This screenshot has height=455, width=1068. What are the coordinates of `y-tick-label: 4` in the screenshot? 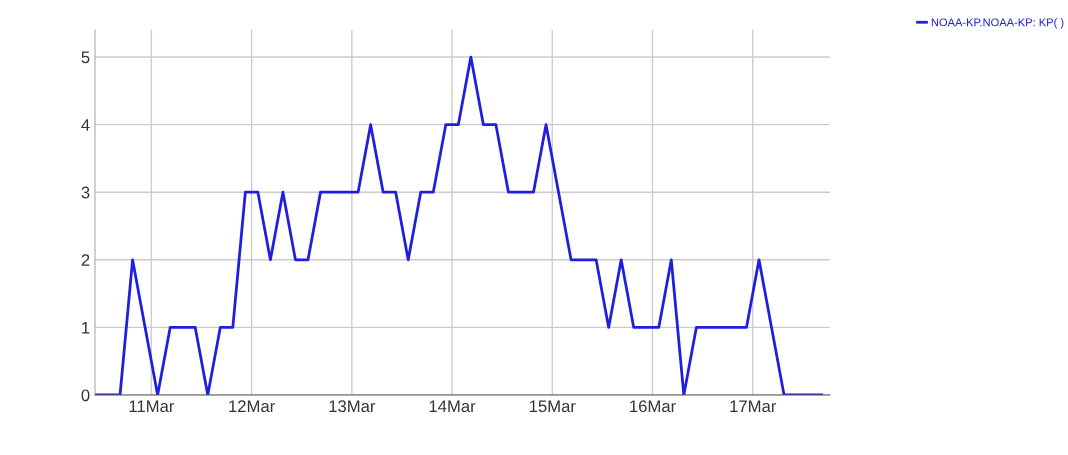 It's located at (85, 125).